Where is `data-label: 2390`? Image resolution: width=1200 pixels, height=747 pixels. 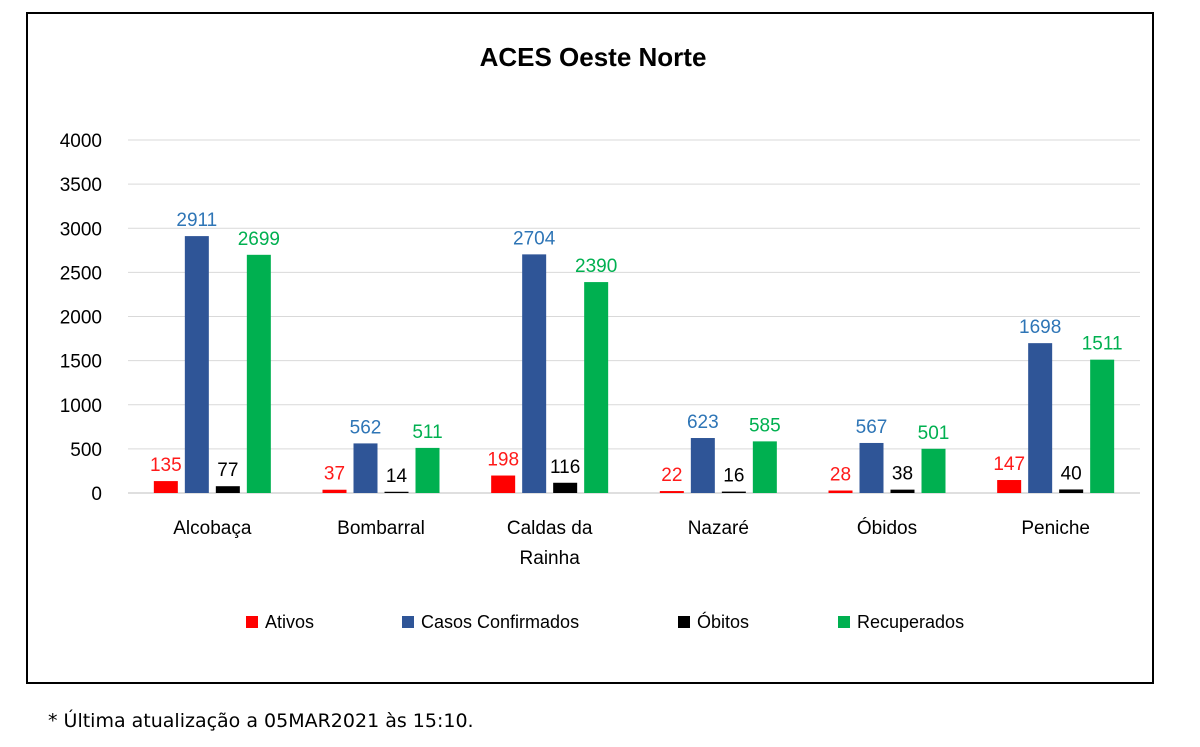
data-label: 2390 is located at coordinates (596, 266).